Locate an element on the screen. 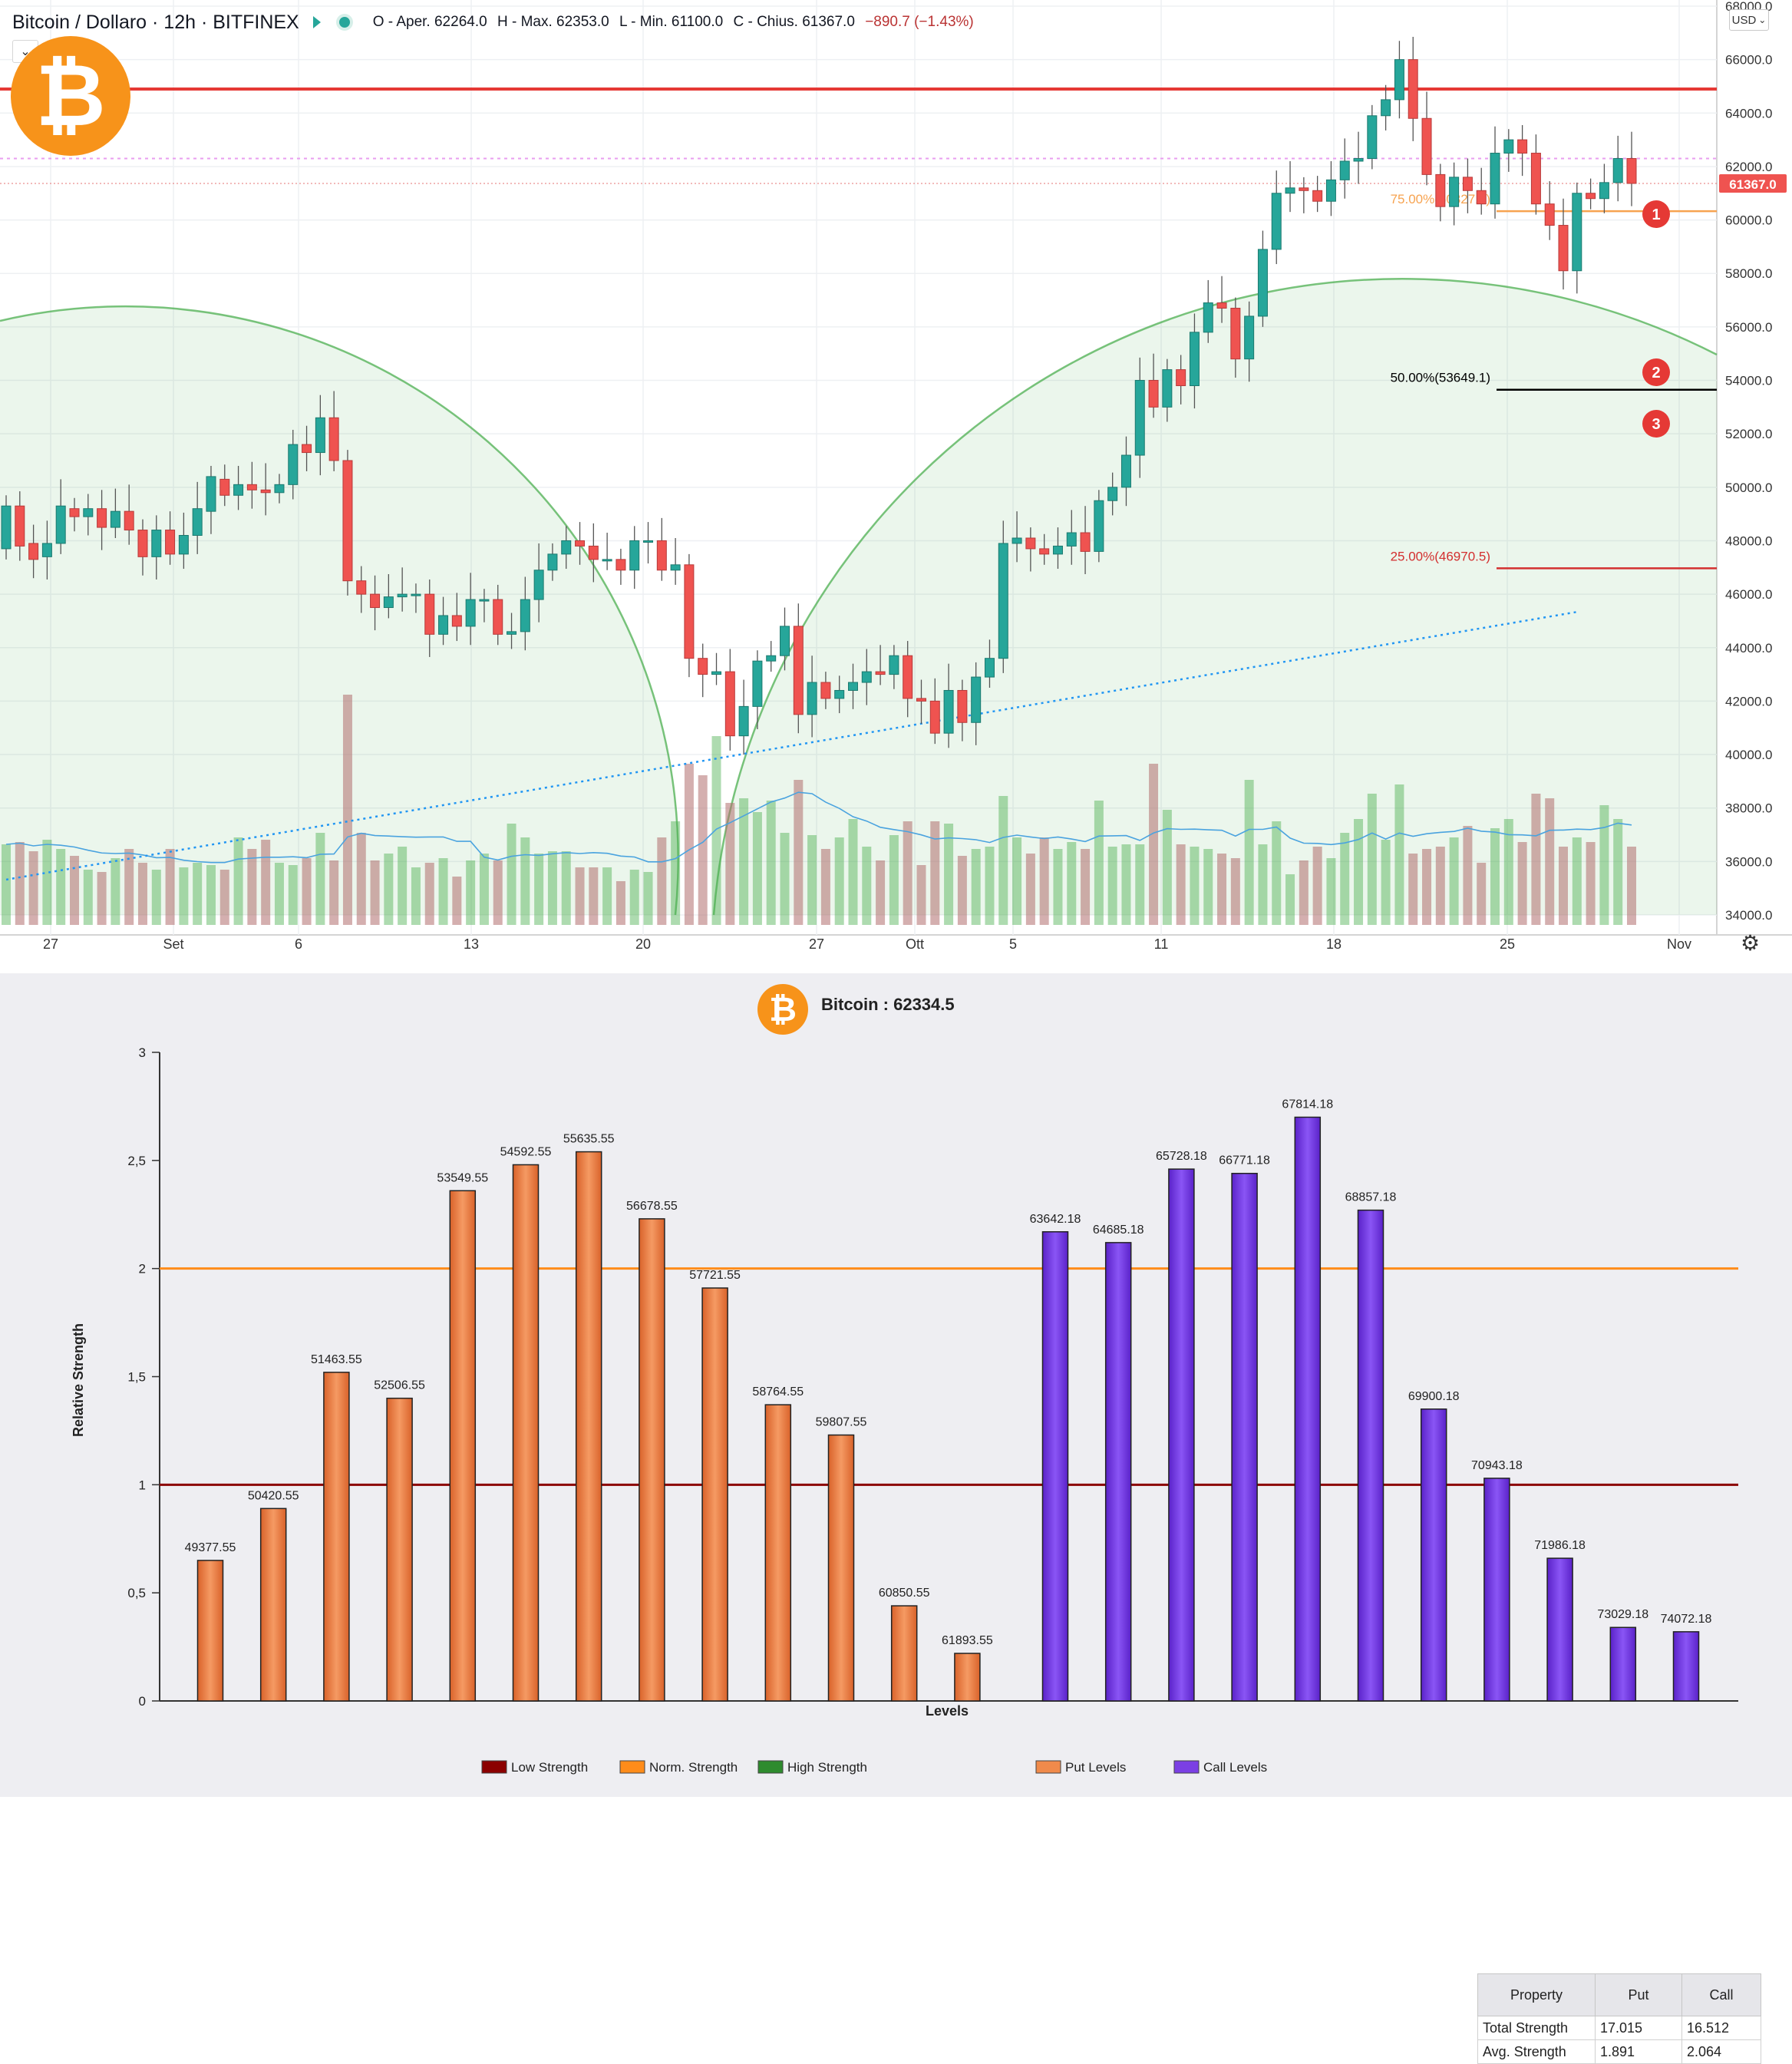 The width and height of the screenshot is (1792, 2064). price-tick-label: 34000.0 is located at coordinates (1748, 915).